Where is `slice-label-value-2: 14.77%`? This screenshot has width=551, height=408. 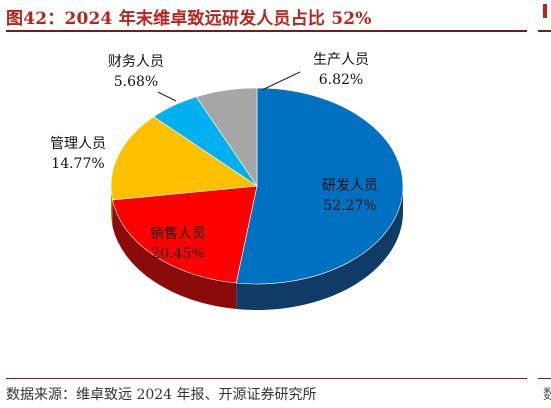 slice-label-value-2: 14.77% is located at coordinates (77, 164).